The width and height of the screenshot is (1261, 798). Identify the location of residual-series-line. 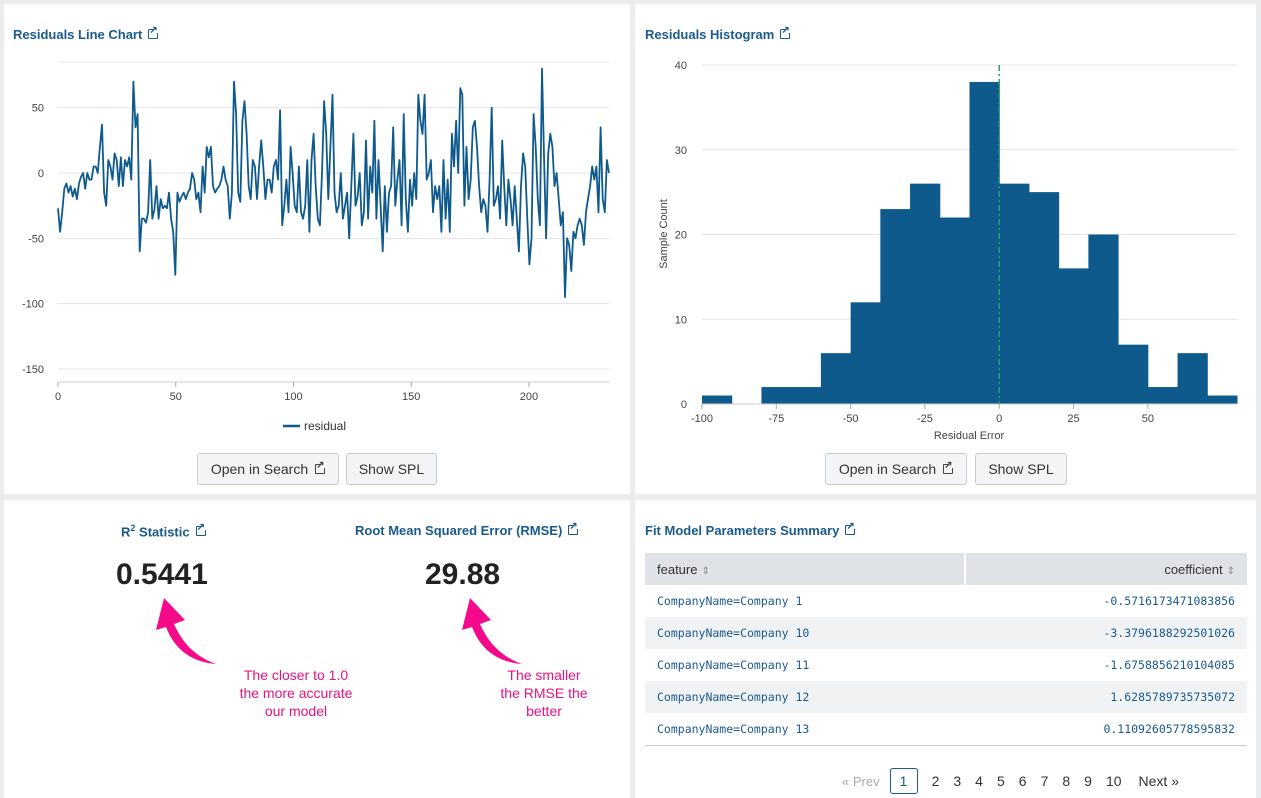
(333, 182).